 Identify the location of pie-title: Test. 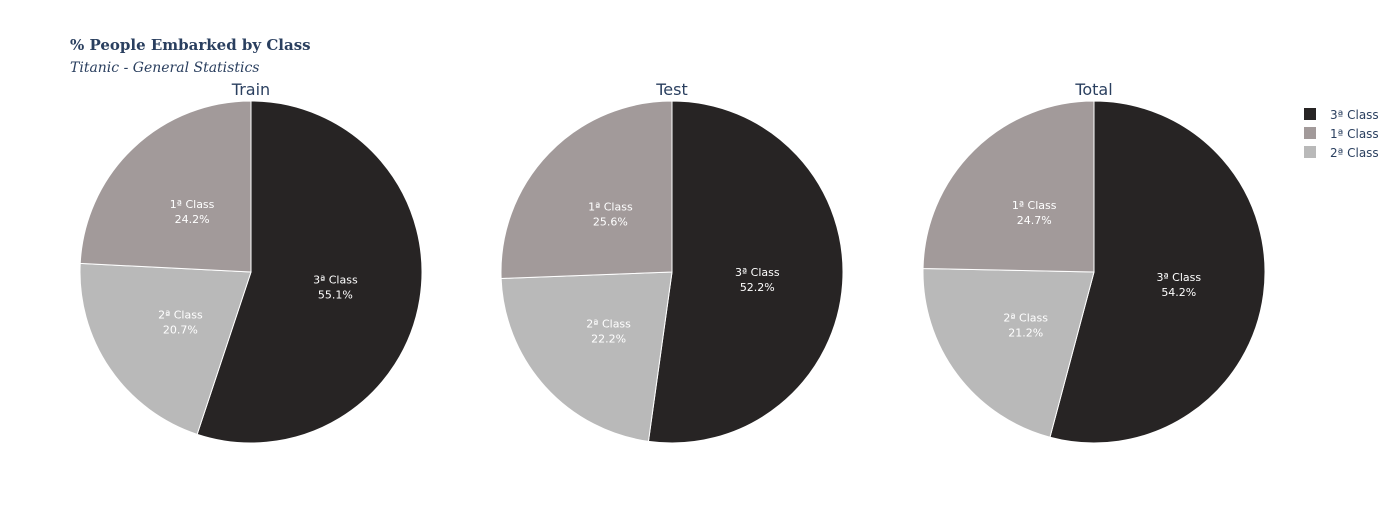
(671, 89).